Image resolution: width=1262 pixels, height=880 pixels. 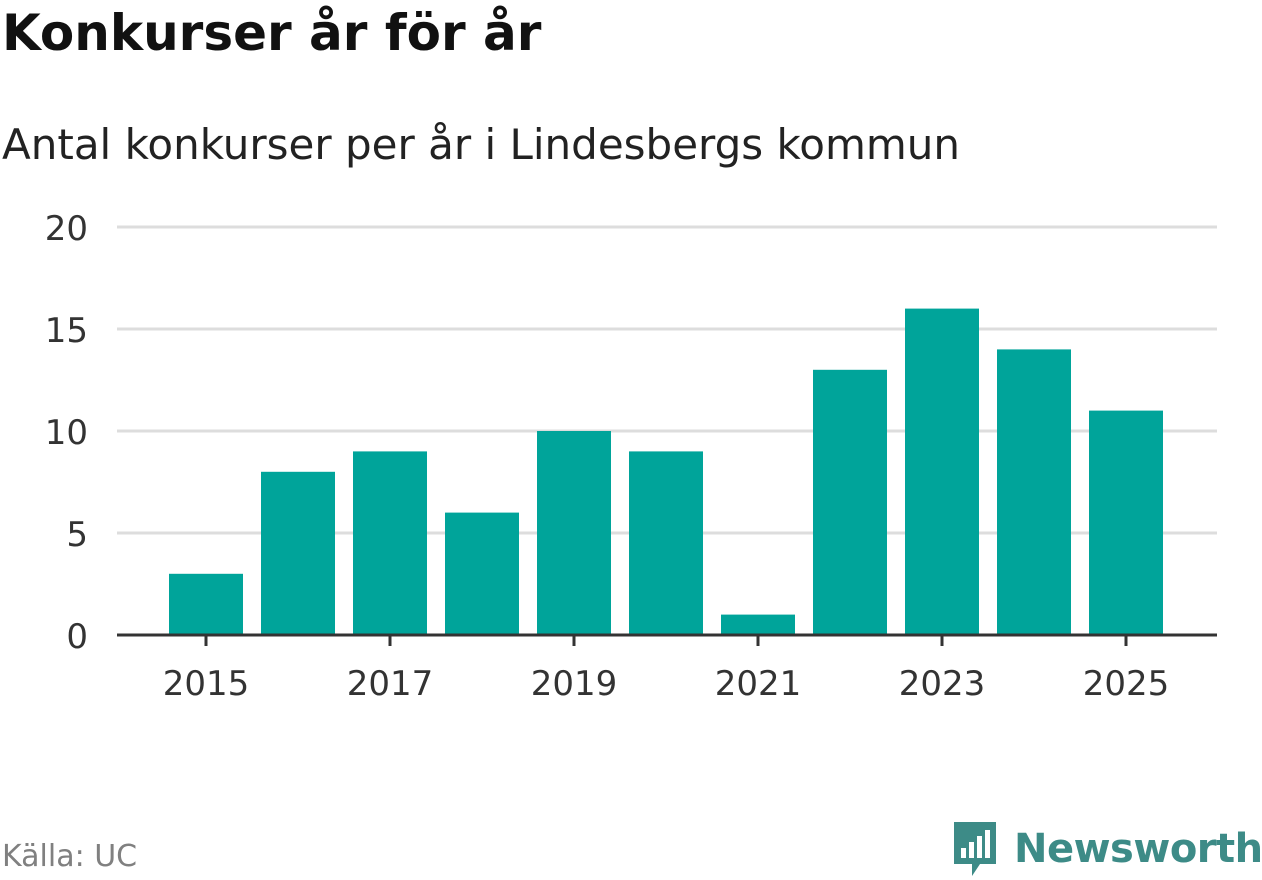 What do you see at coordinates (66, 433) in the screenshot?
I see `y-tick-label: 10` at bounding box center [66, 433].